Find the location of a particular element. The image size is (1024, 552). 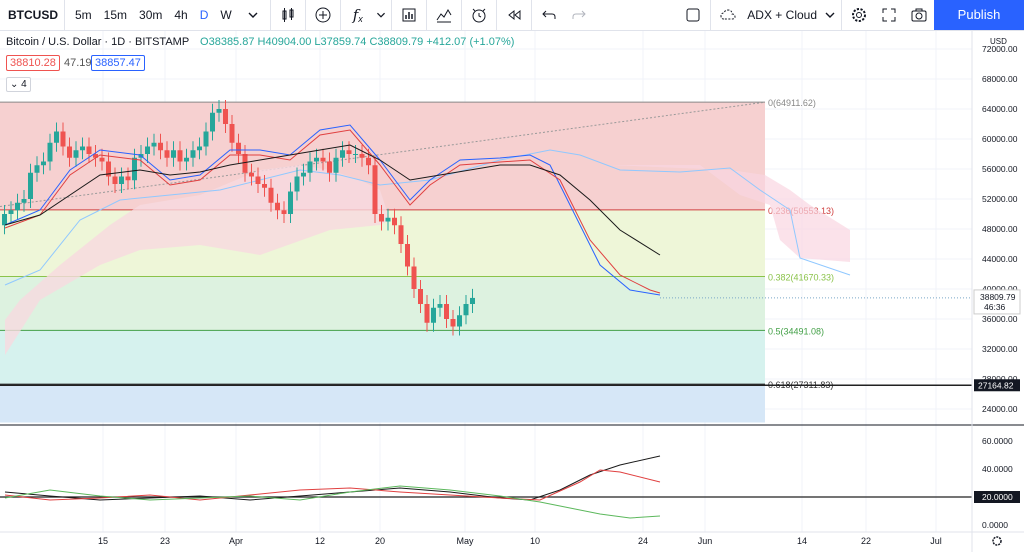

interval-D: D is located at coordinates (204, 15).